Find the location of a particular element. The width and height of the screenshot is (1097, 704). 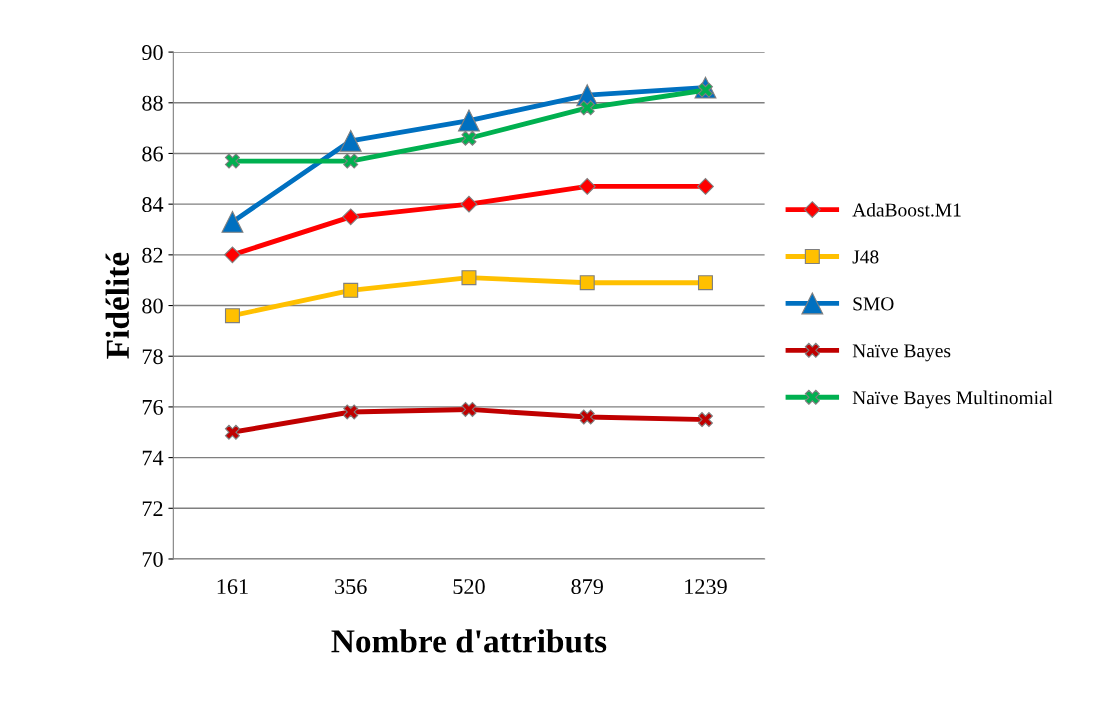

y-tick-label: 84 is located at coordinates (153, 205).